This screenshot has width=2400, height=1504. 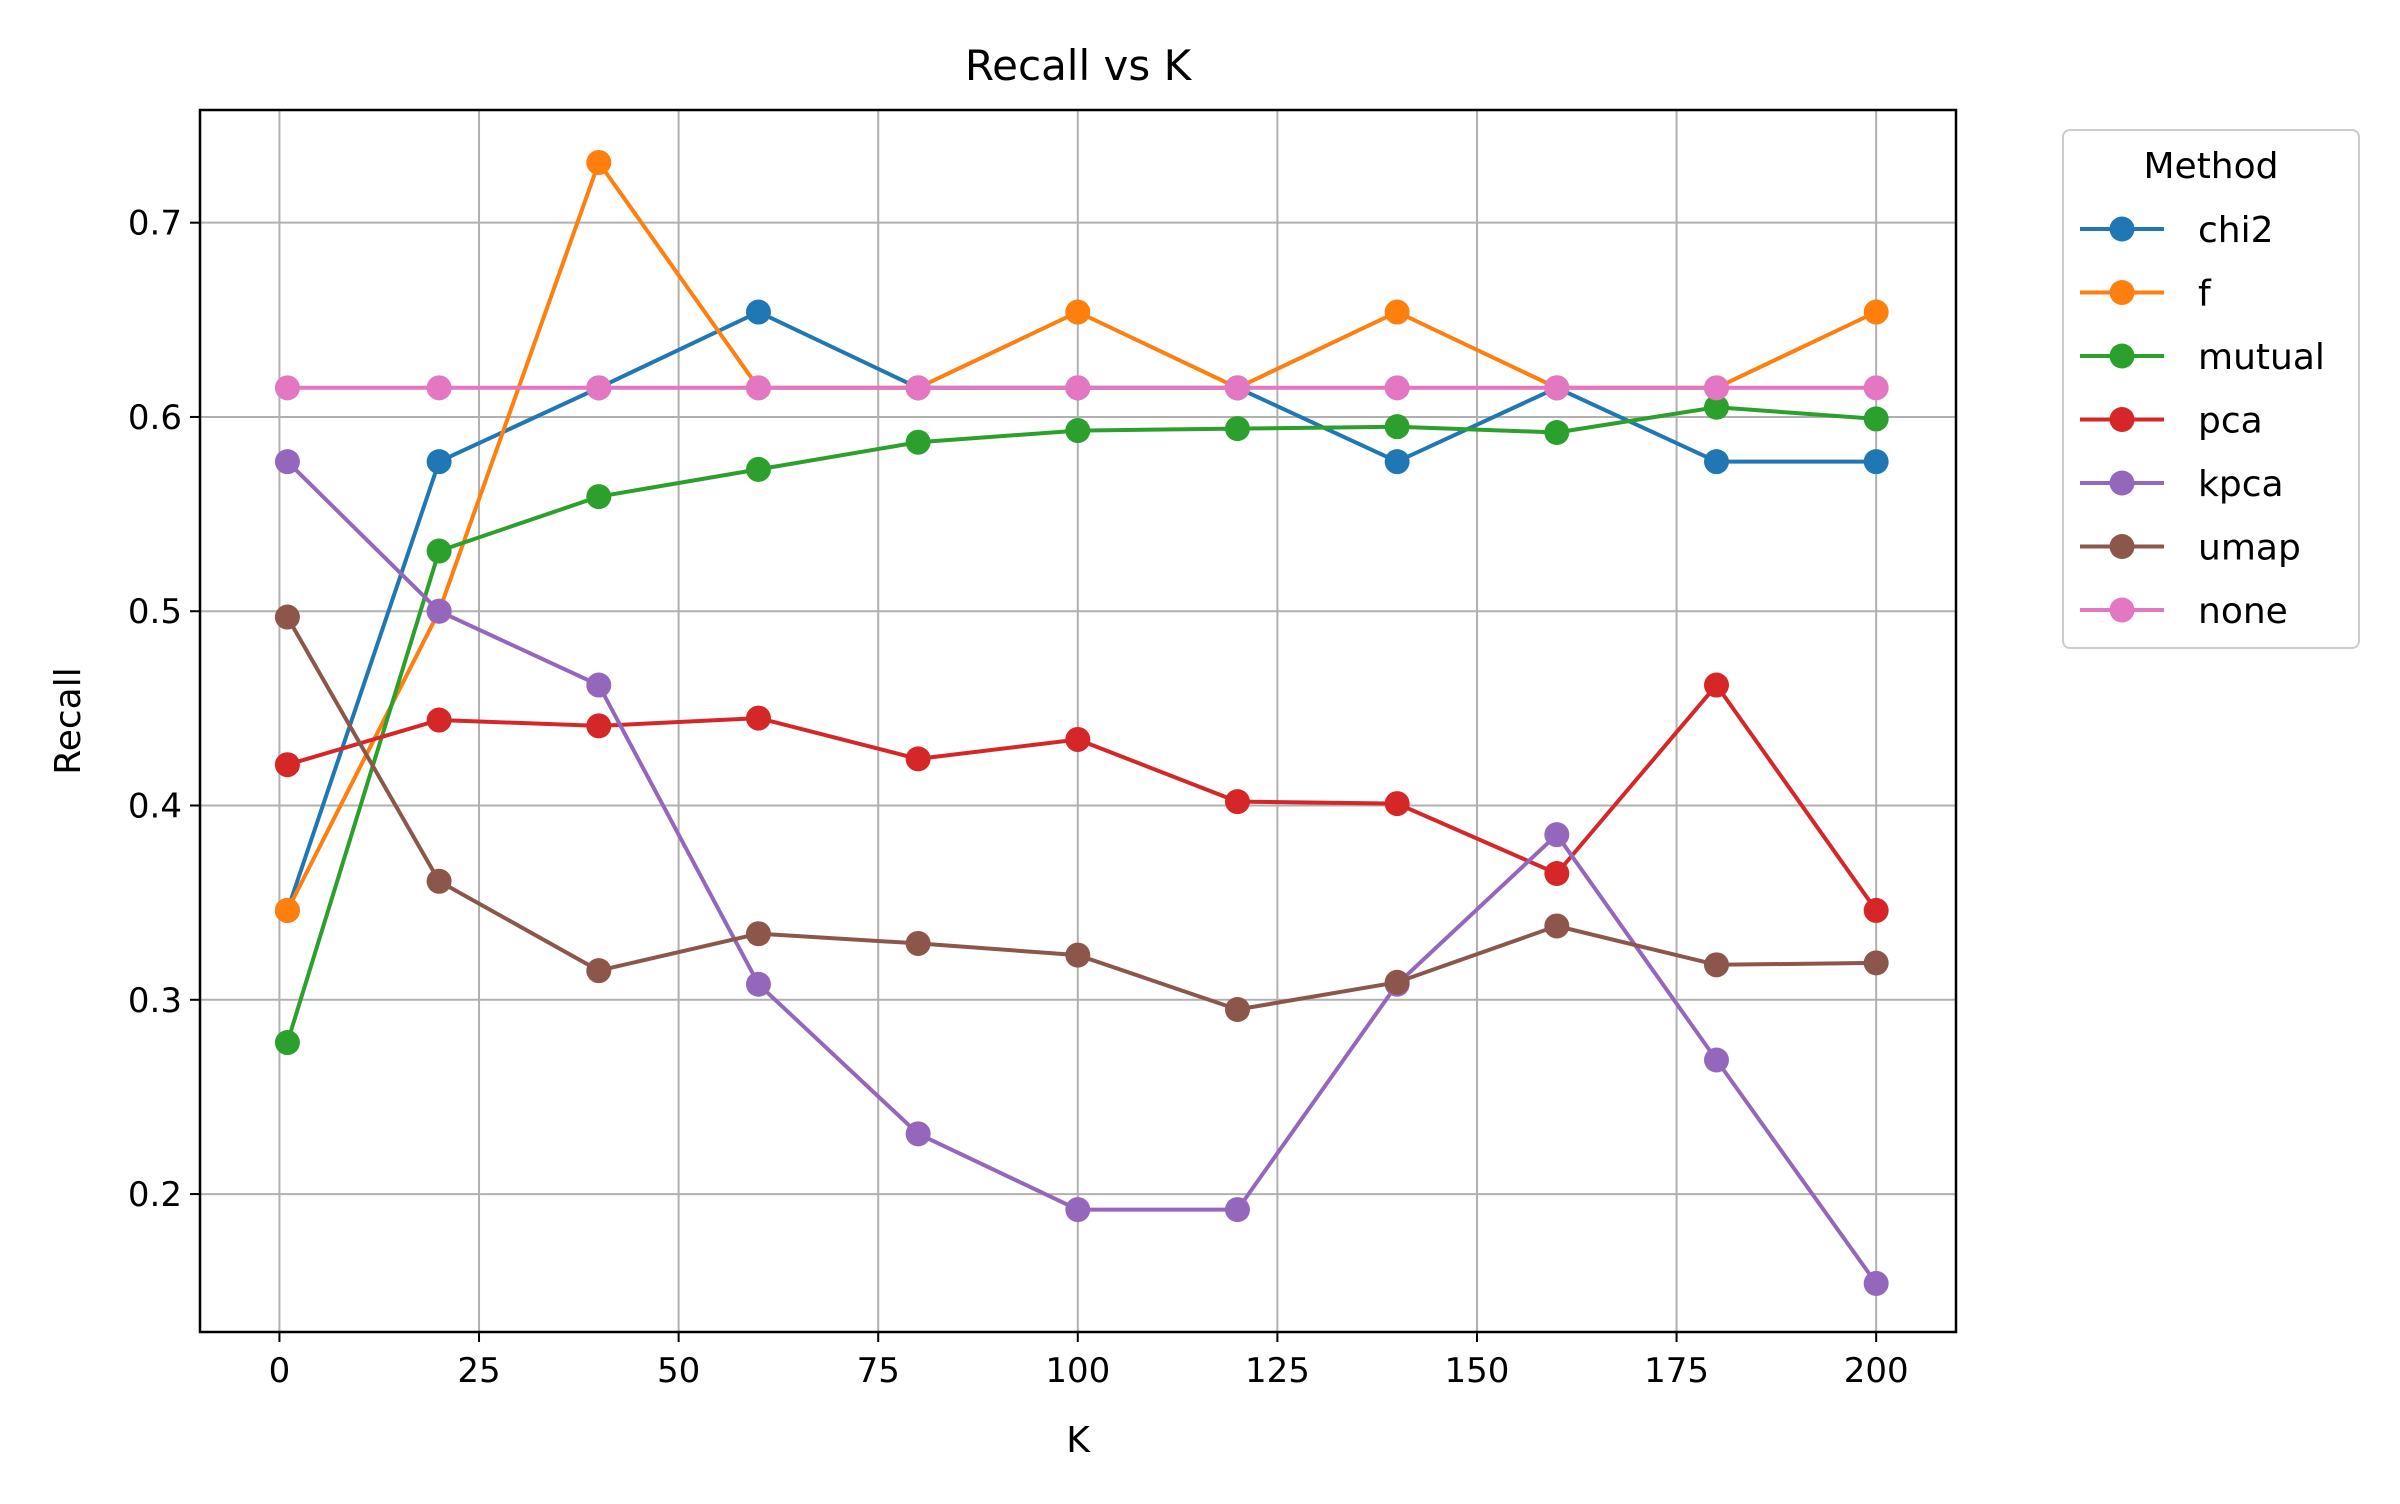 I want to click on y-tick-label: 0.2, so click(x=155, y=1195).